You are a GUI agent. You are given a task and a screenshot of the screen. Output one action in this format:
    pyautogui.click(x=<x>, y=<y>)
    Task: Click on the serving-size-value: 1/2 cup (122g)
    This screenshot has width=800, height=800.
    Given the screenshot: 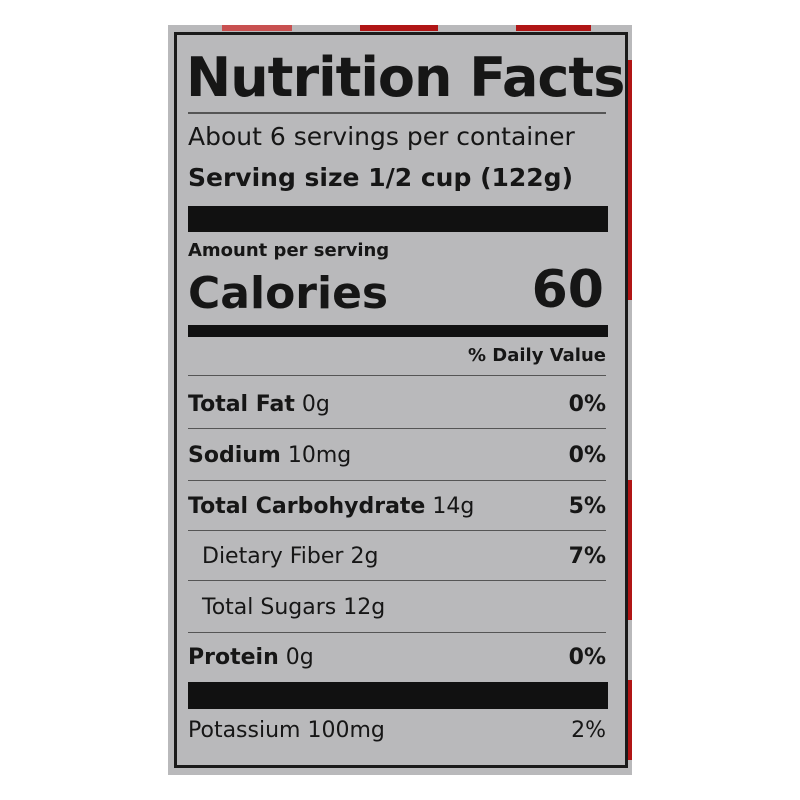 What is the action you would take?
    pyautogui.click(x=471, y=177)
    